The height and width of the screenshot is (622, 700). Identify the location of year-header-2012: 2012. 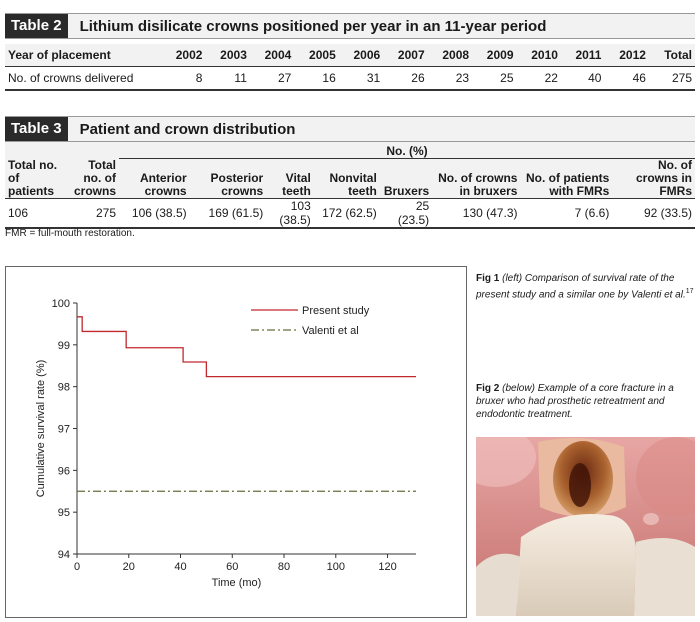
(626, 55).